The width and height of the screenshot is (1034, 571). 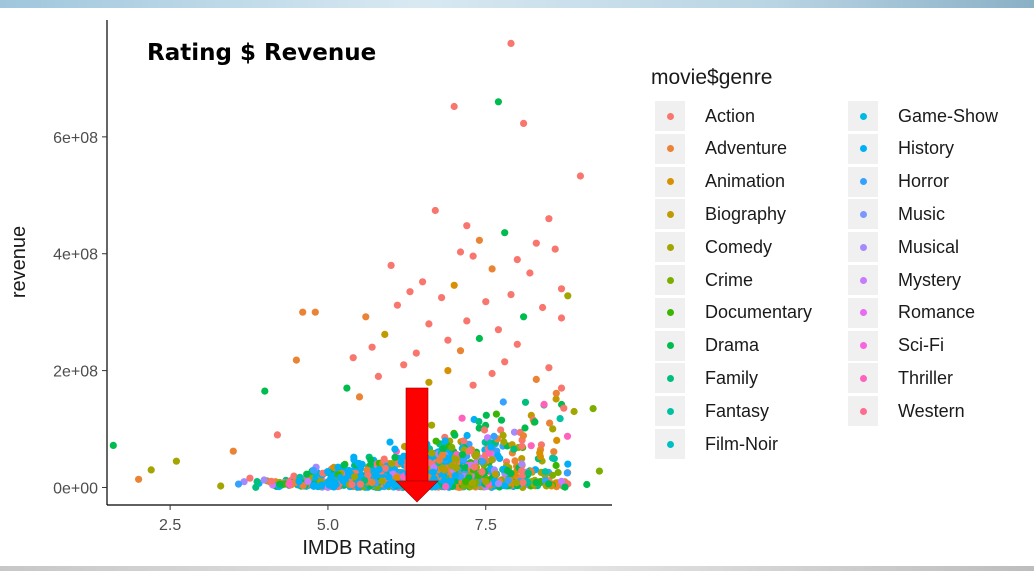 What do you see at coordinates (729, 279) in the screenshot?
I see `legend-label: Crime` at bounding box center [729, 279].